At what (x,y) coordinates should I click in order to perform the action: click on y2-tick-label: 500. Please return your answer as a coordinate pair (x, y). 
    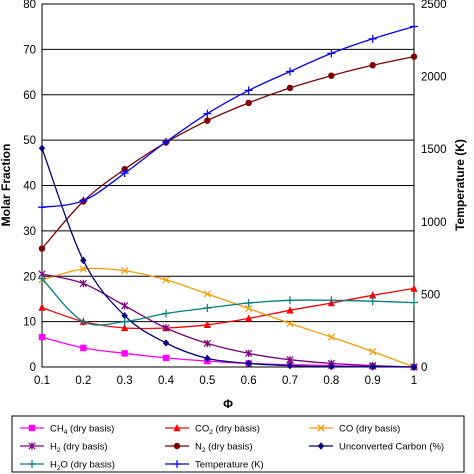
    Looking at the image, I should click on (430, 295).